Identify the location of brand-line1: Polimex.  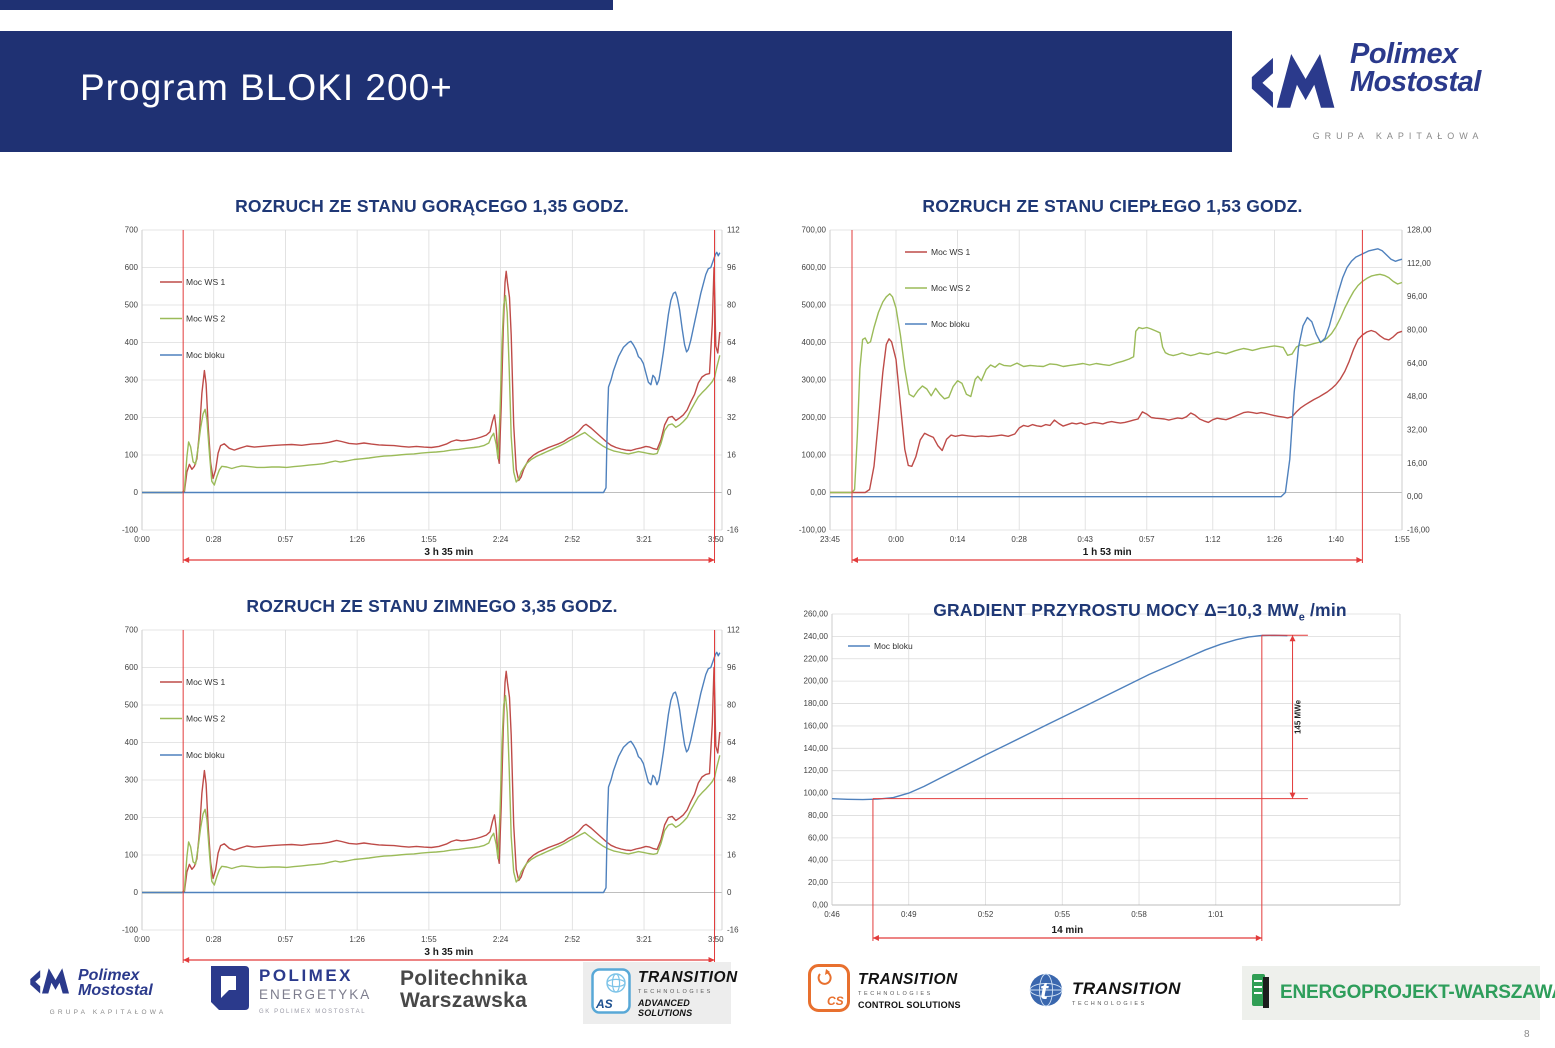
(1404, 54).